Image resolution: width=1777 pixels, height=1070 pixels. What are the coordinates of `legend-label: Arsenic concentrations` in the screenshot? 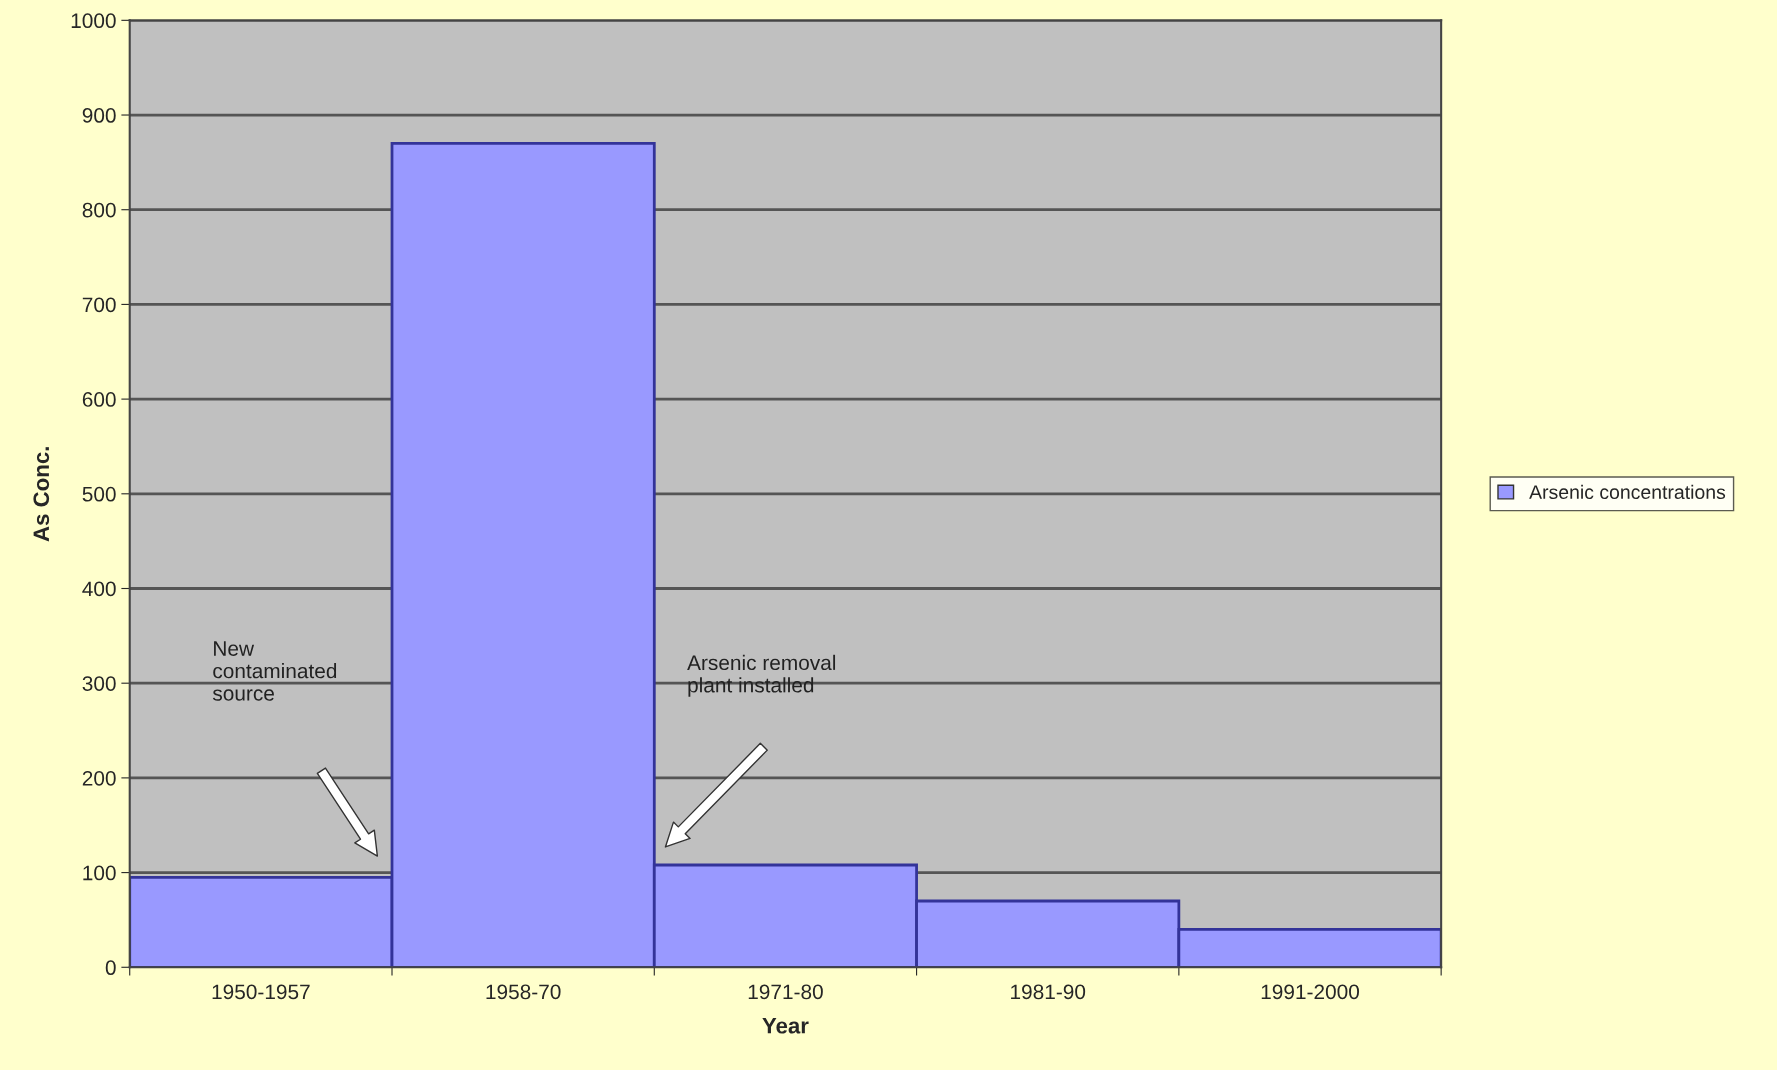 It's located at (1627, 492).